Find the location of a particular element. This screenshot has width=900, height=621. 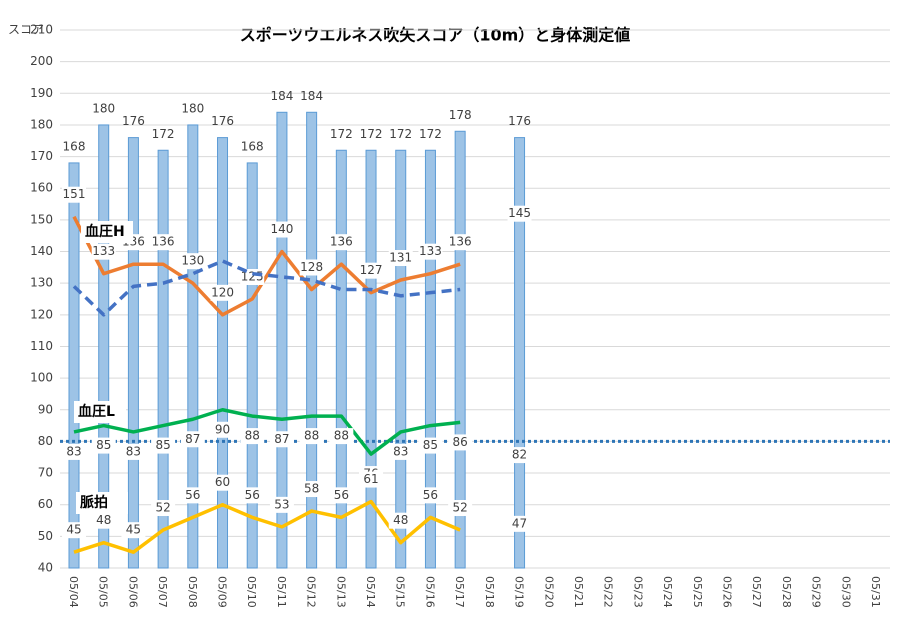

data-label: 52 is located at coordinates (162, 508).